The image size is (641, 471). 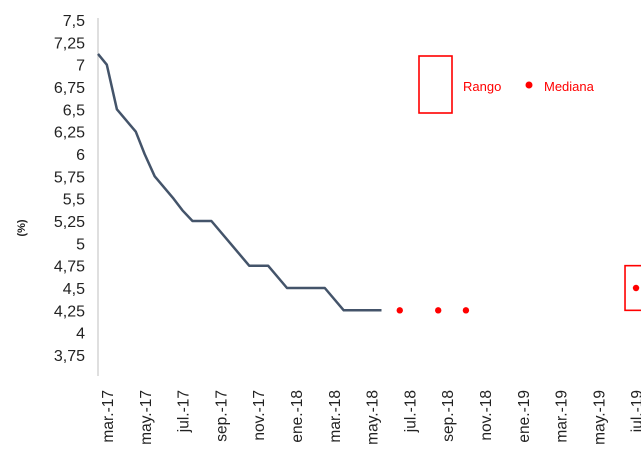 I want to click on x-tick-label: may.-17, so click(x=146, y=417).